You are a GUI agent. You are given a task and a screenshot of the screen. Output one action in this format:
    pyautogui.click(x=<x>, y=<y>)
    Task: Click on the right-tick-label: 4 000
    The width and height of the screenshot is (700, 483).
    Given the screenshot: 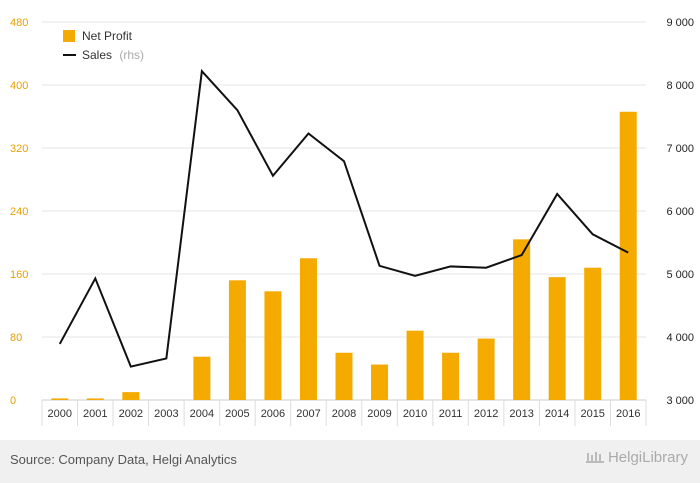 What is the action you would take?
    pyautogui.click(x=680, y=338)
    